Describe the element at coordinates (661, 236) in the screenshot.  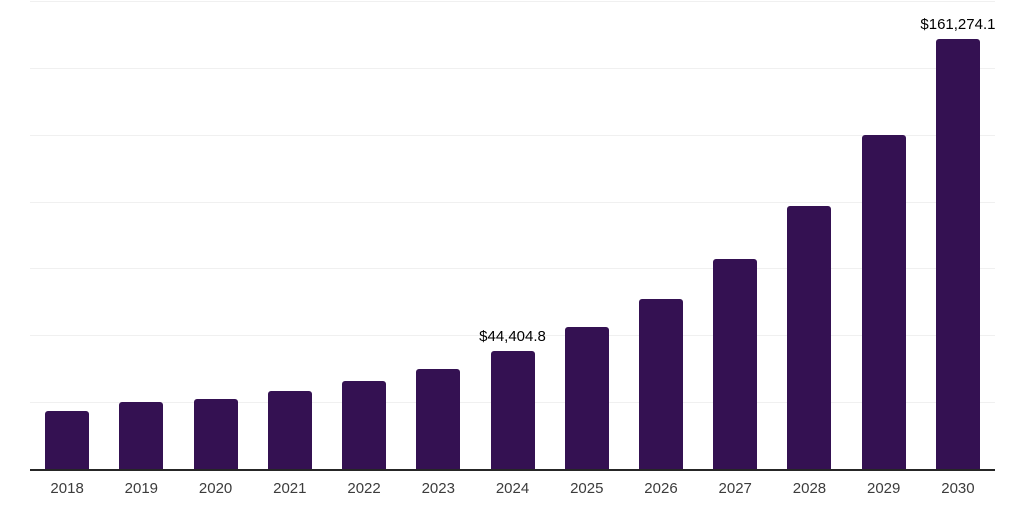
I see `bar-slot-2026` at that location.